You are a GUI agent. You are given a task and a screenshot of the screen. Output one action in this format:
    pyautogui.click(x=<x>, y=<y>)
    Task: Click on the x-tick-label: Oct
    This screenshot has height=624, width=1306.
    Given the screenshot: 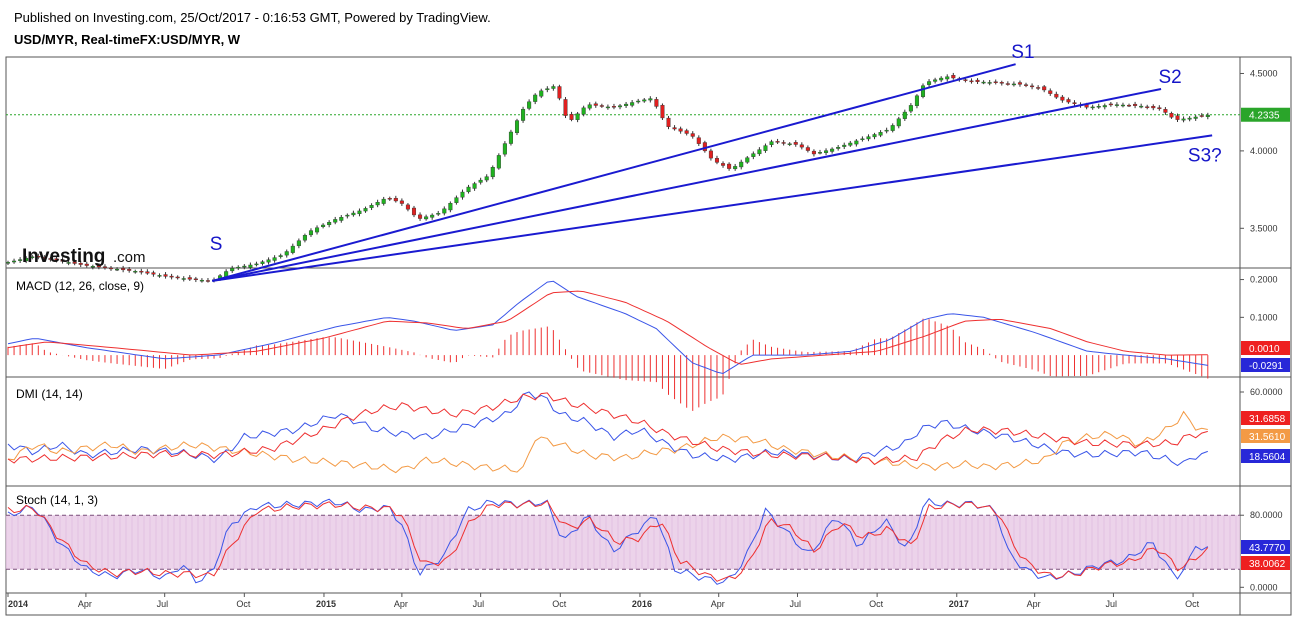 What is the action you would take?
    pyautogui.click(x=1192, y=604)
    